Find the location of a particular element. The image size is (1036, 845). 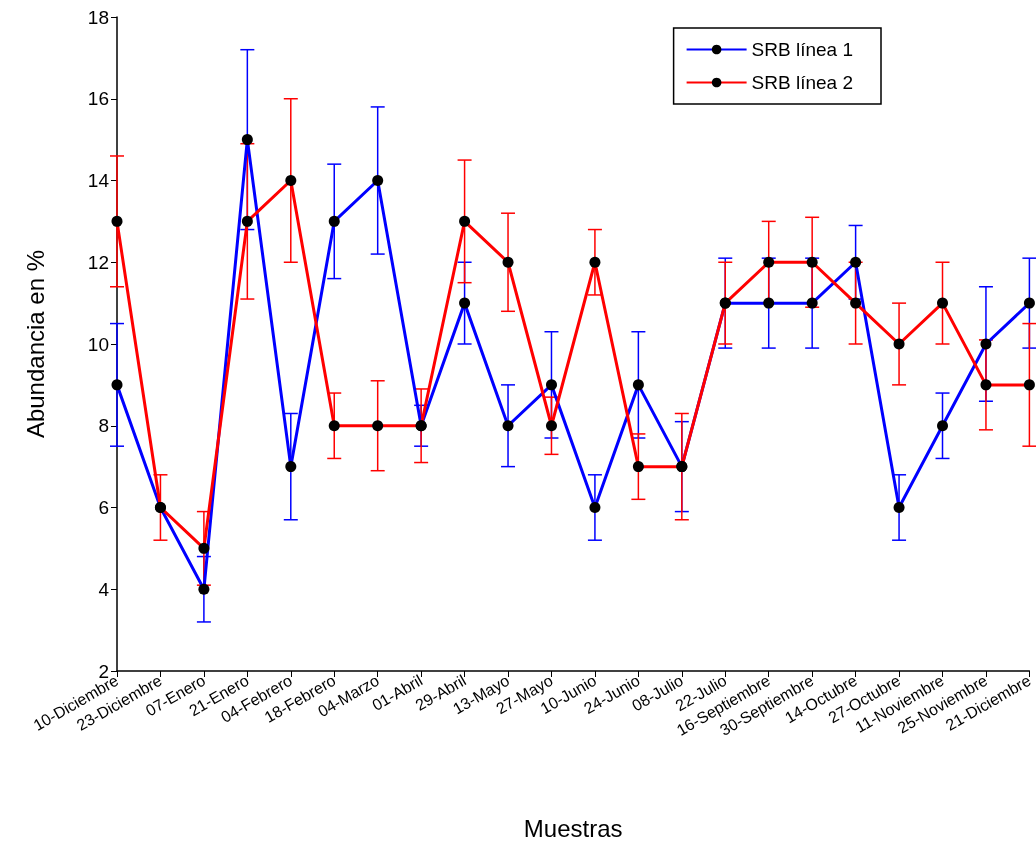

y-tick-label: 16 is located at coordinates (98, 99).